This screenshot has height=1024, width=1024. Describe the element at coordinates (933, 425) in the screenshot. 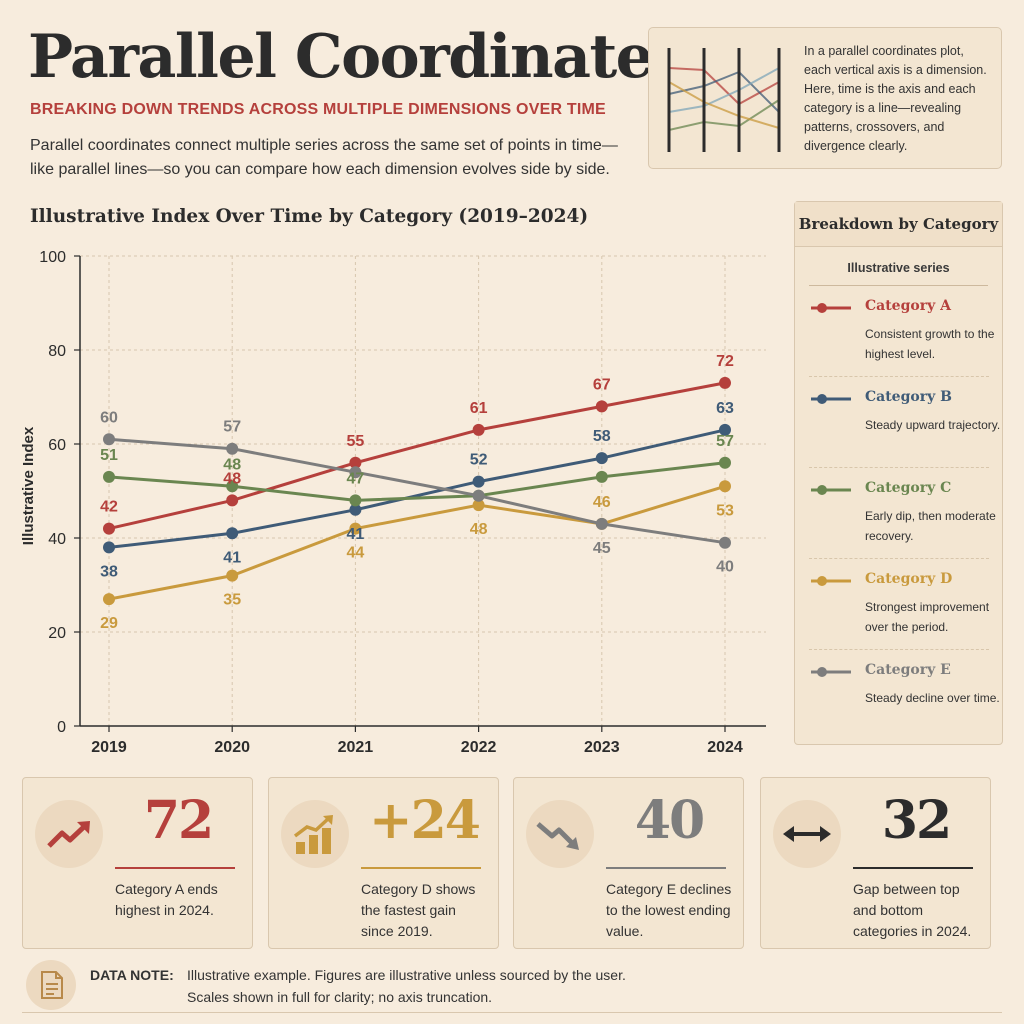

I see `legend-item-description: Steady upward trajectory.` at that location.